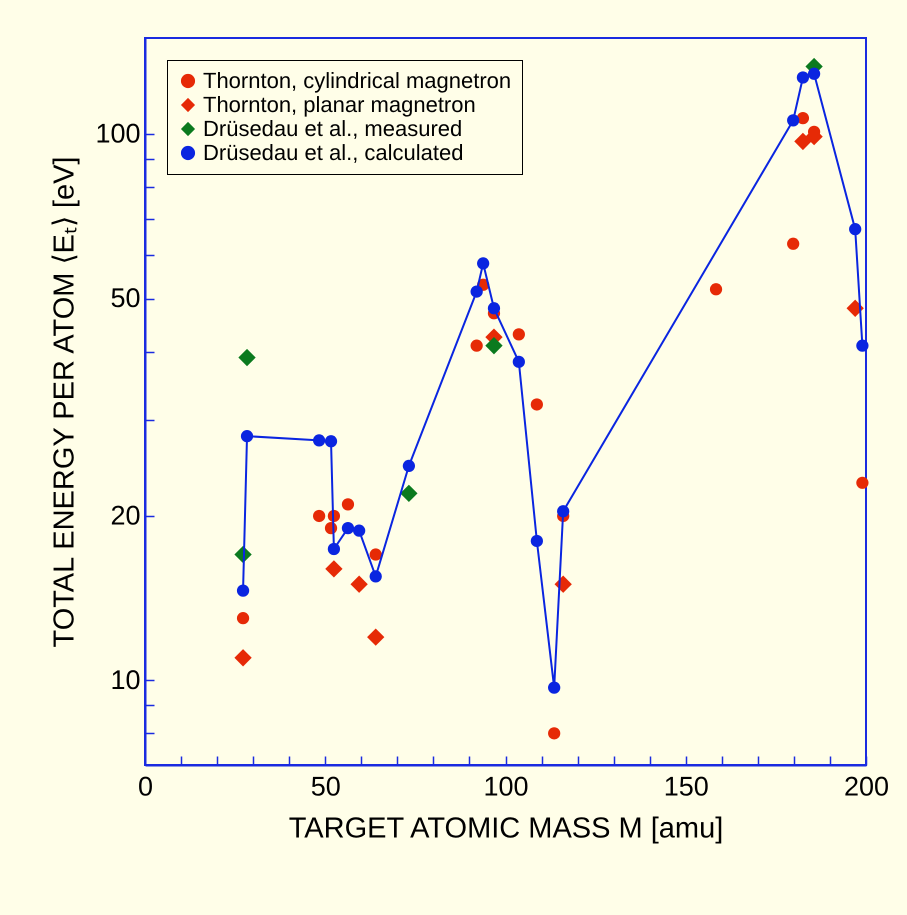 This screenshot has height=915, width=907. I want to click on y-tick-label: 100, so click(117, 133).